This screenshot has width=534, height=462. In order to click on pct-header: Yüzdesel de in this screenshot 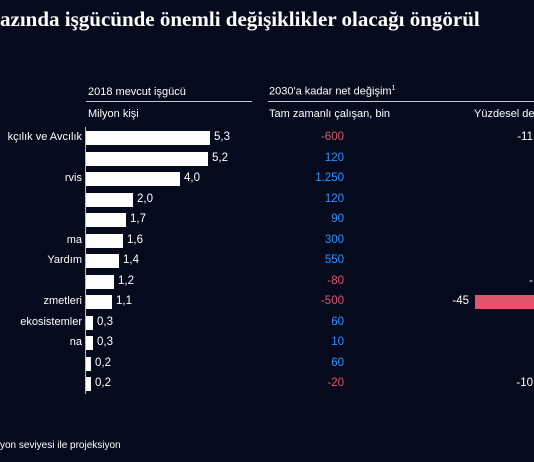, I will do `click(504, 114)`.